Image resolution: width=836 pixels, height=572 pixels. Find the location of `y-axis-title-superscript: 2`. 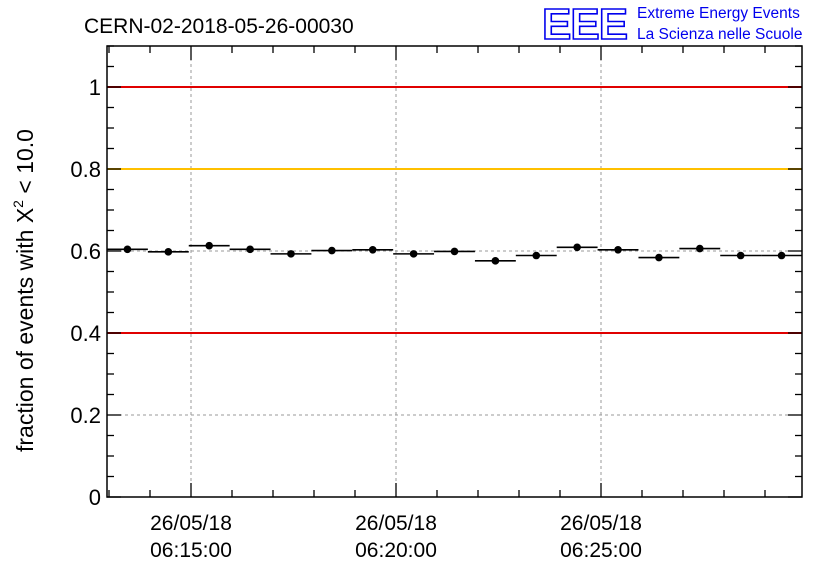

y-axis-title-superscript: 2 is located at coordinates (18, 204).